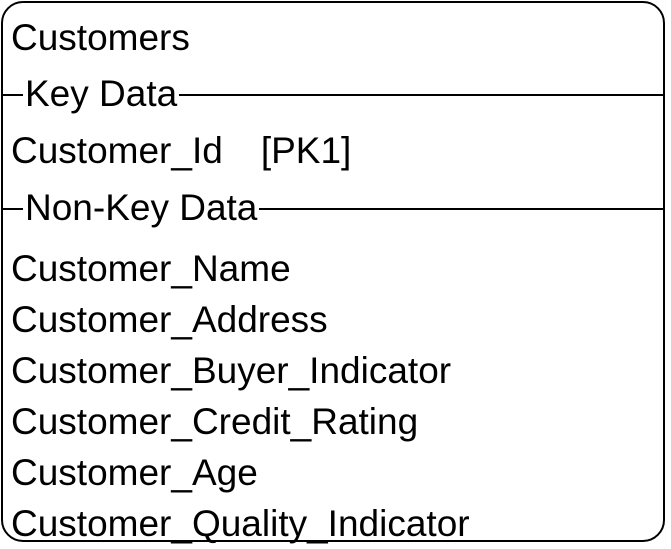 The height and width of the screenshot is (549, 671). I want to click on non-key-data-section-header: Non-Key Data, so click(333, 208).